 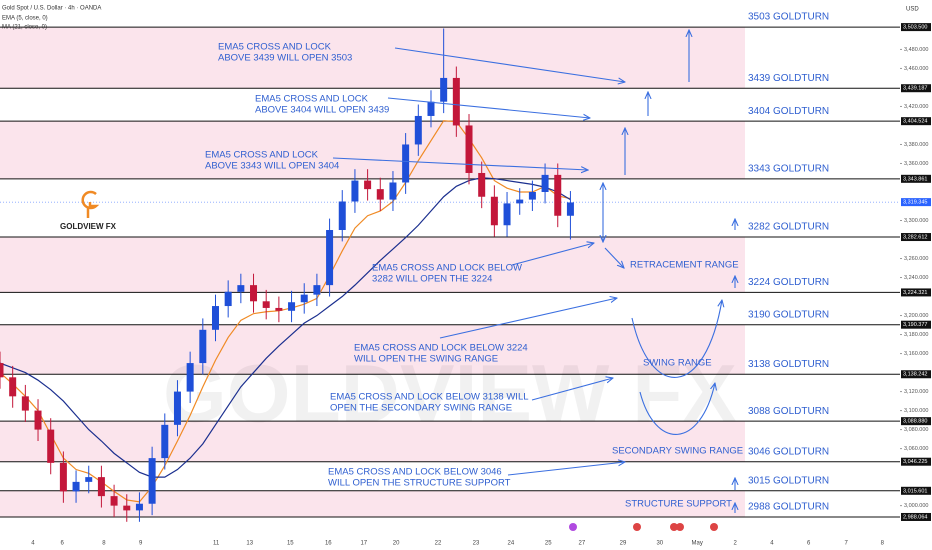 I want to click on level-label: 2988 GOLDTURN, so click(x=788, y=507).